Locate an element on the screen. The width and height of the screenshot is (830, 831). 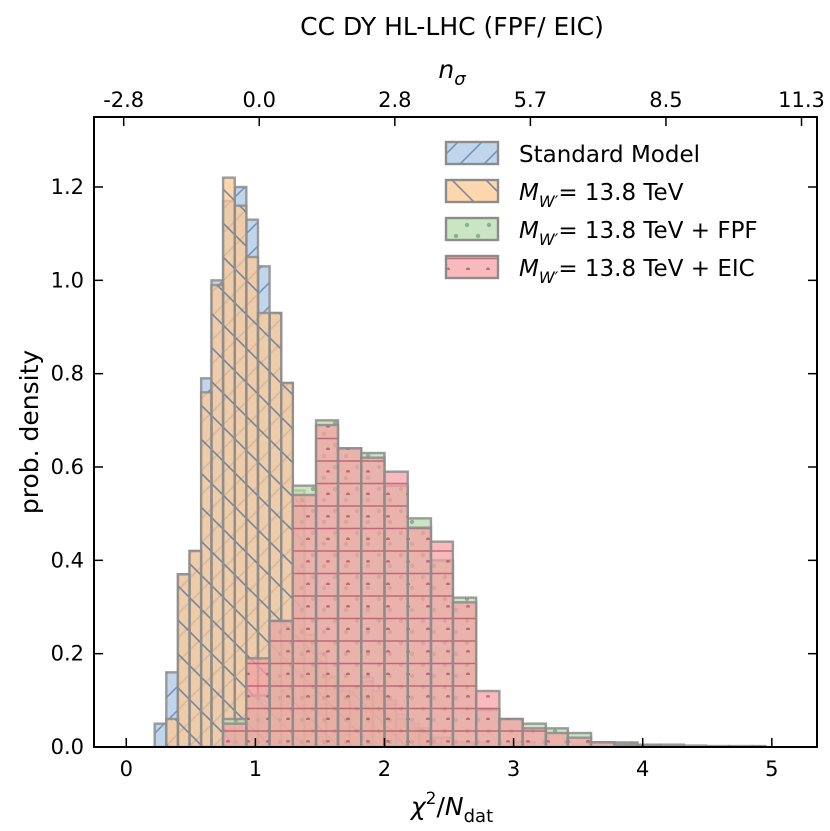
x-tick-label: 5 is located at coordinates (771, 769).